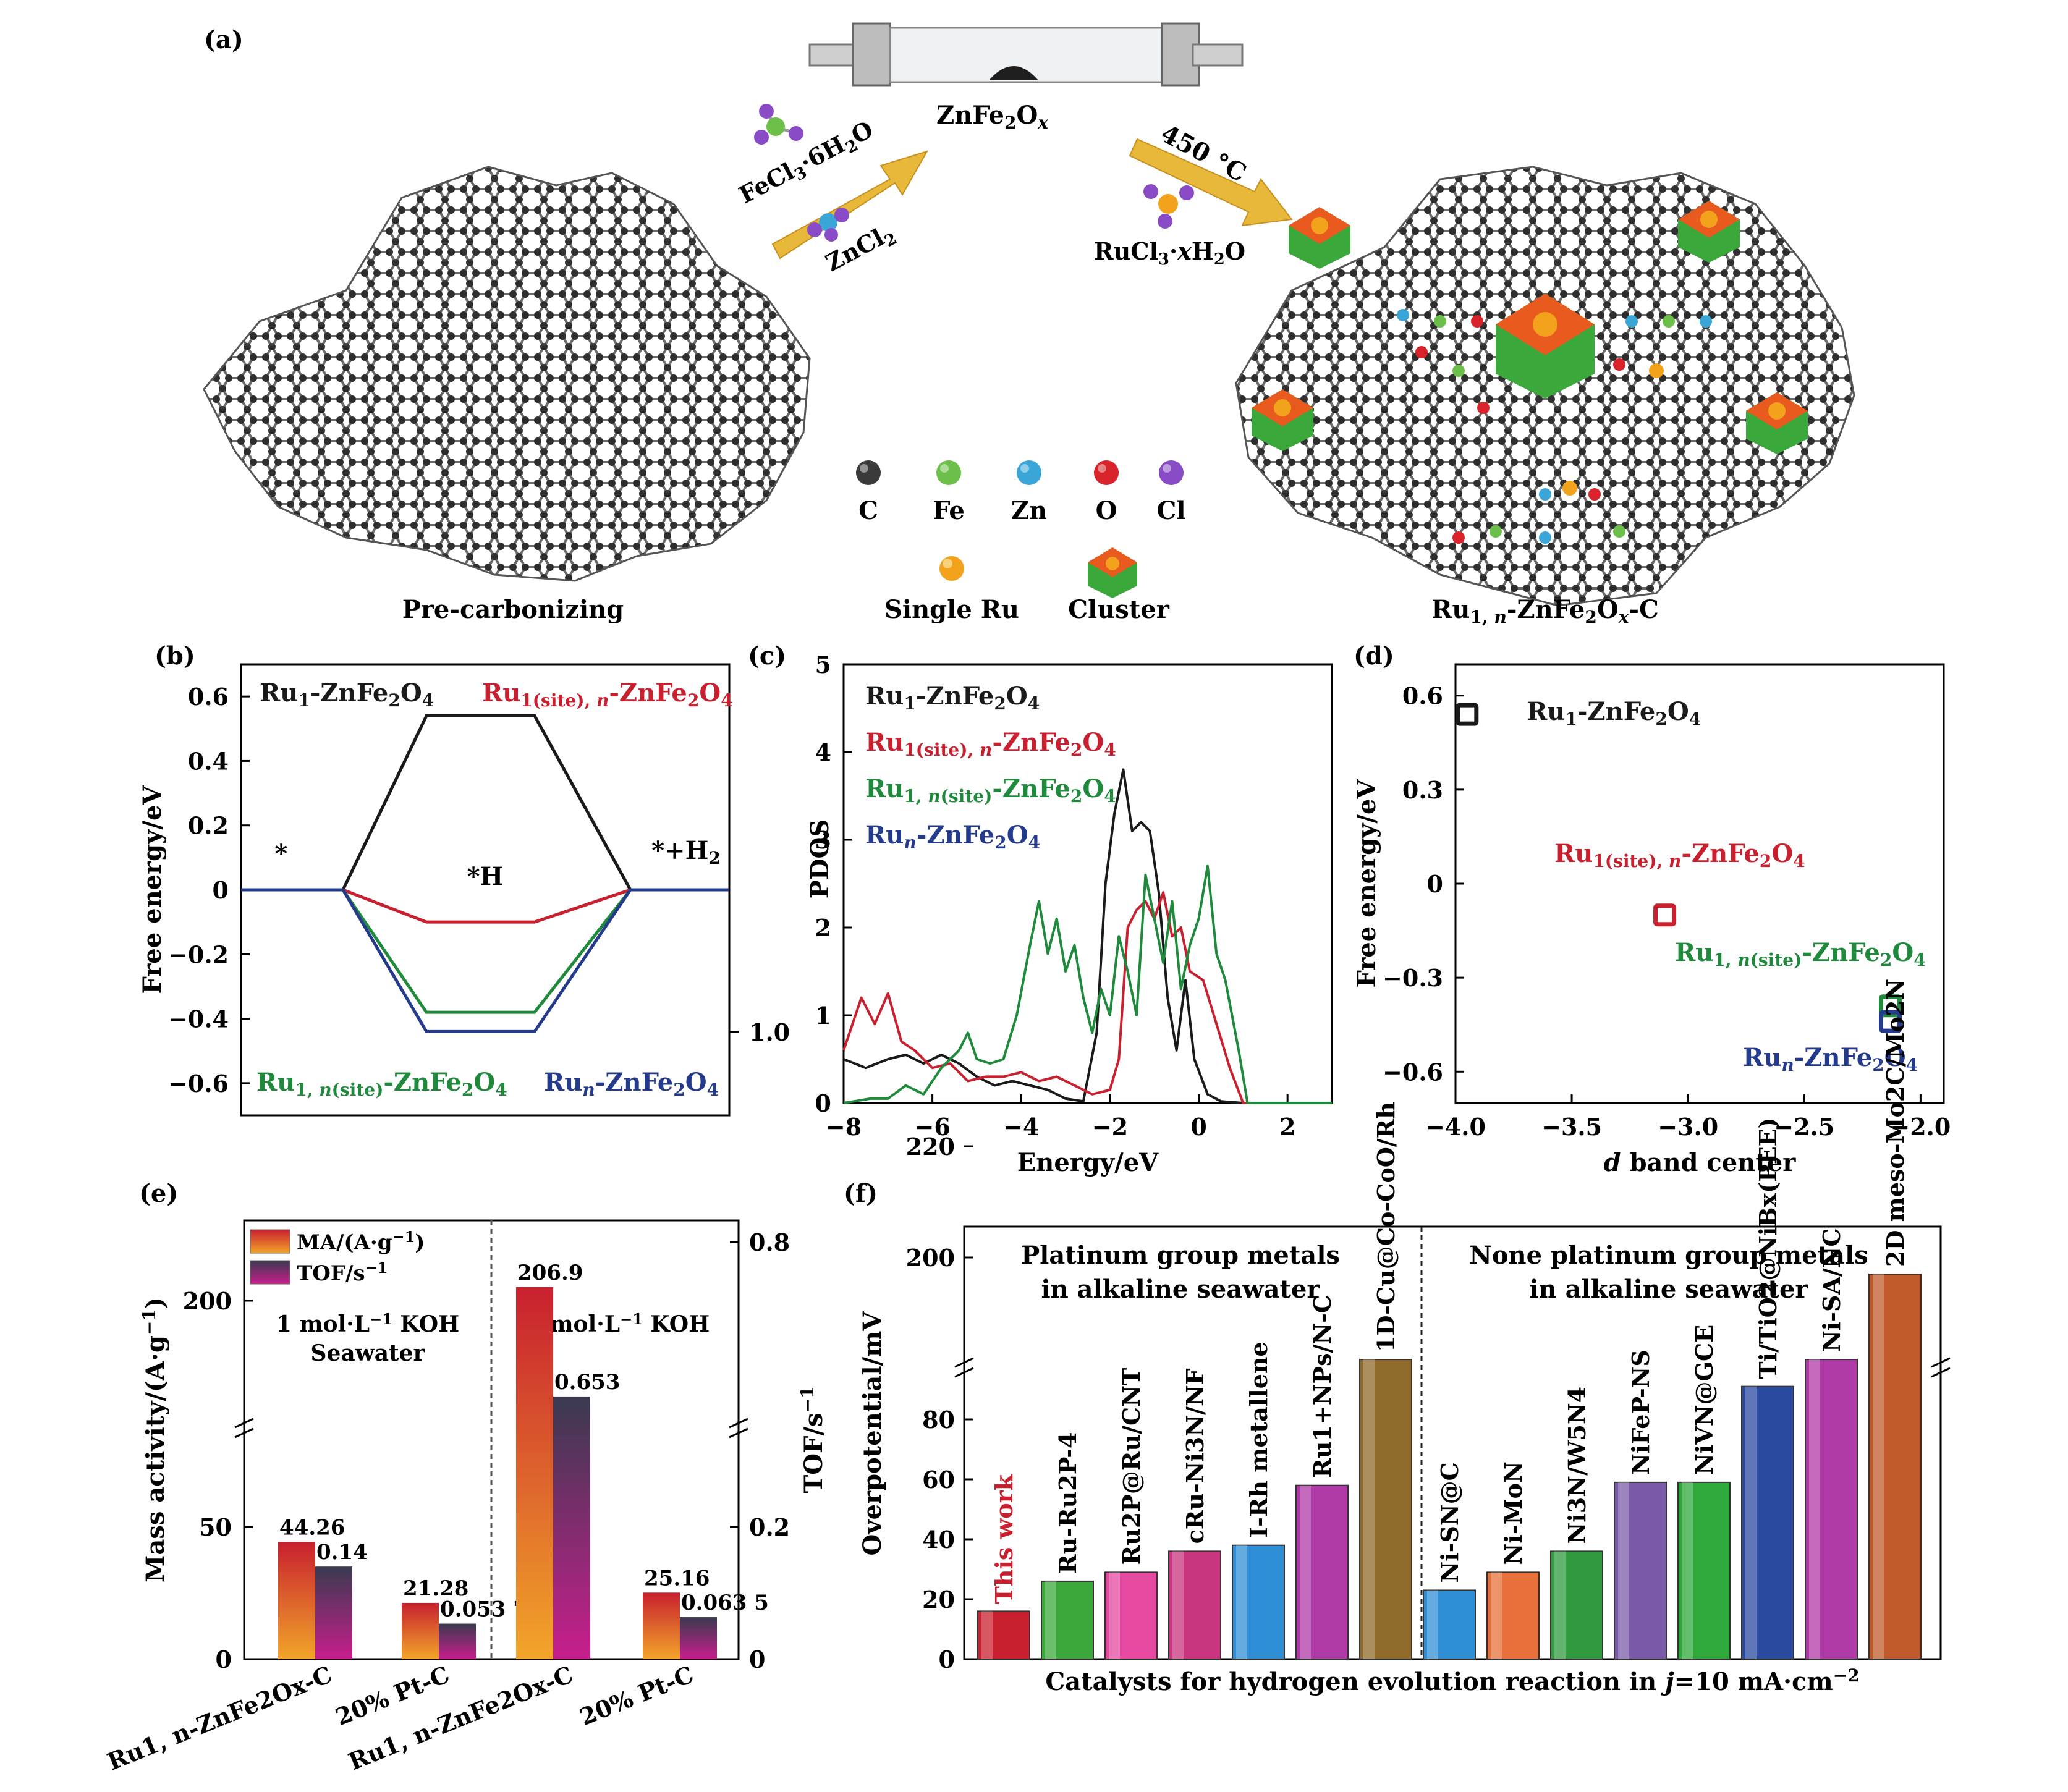  Describe the element at coordinates (991, 744) in the screenshot. I see `panel-c-legend-ru1site: Ru1(site), n-ZnFe2O4` at that location.